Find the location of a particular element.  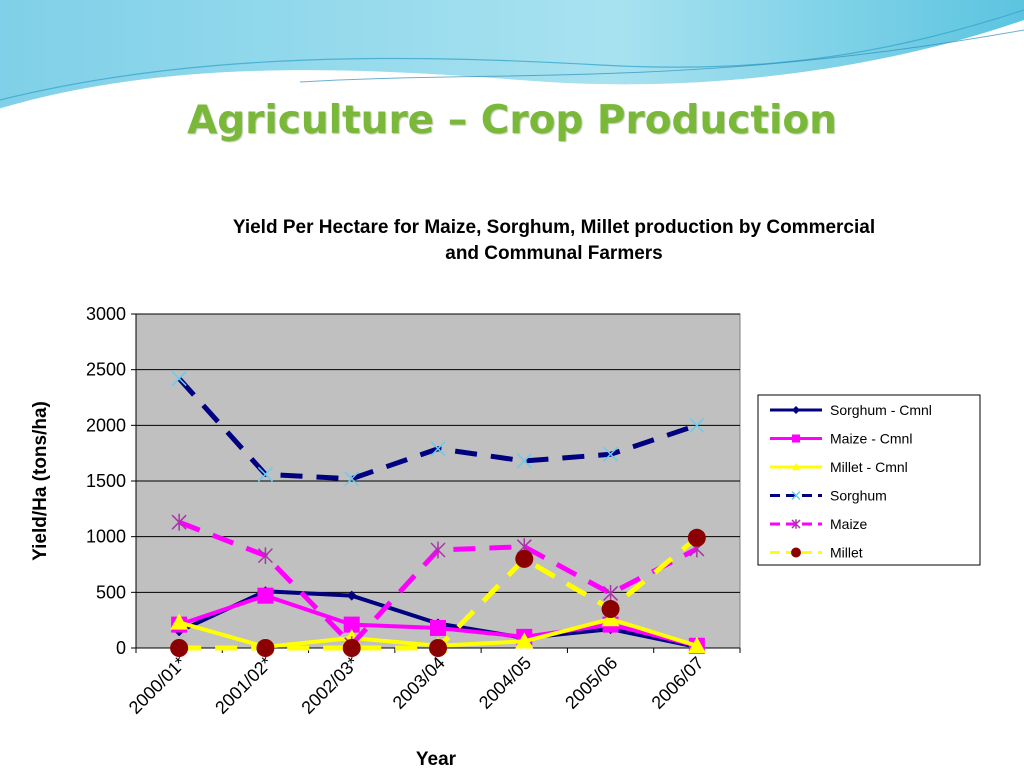

legend-box is located at coordinates (869, 480).